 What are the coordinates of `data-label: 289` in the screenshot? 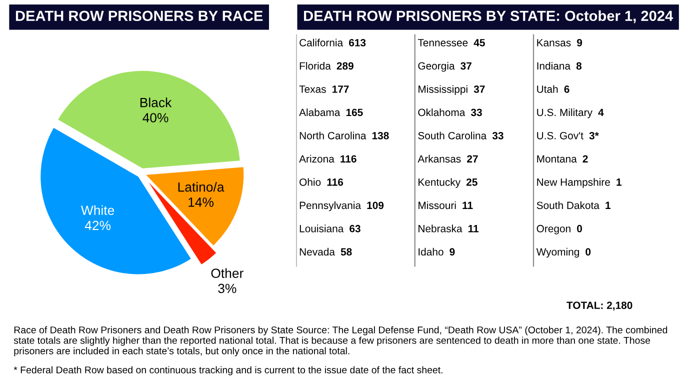 It's located at (345, 66).